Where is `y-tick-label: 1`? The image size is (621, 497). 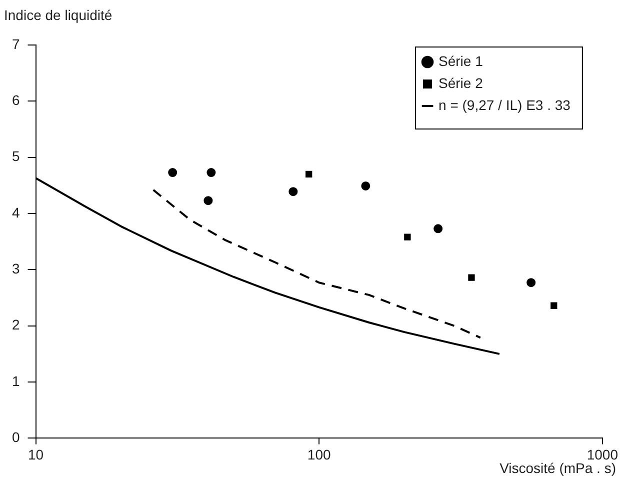 y-tick-label: 1 is located at coordinates (16, 380).